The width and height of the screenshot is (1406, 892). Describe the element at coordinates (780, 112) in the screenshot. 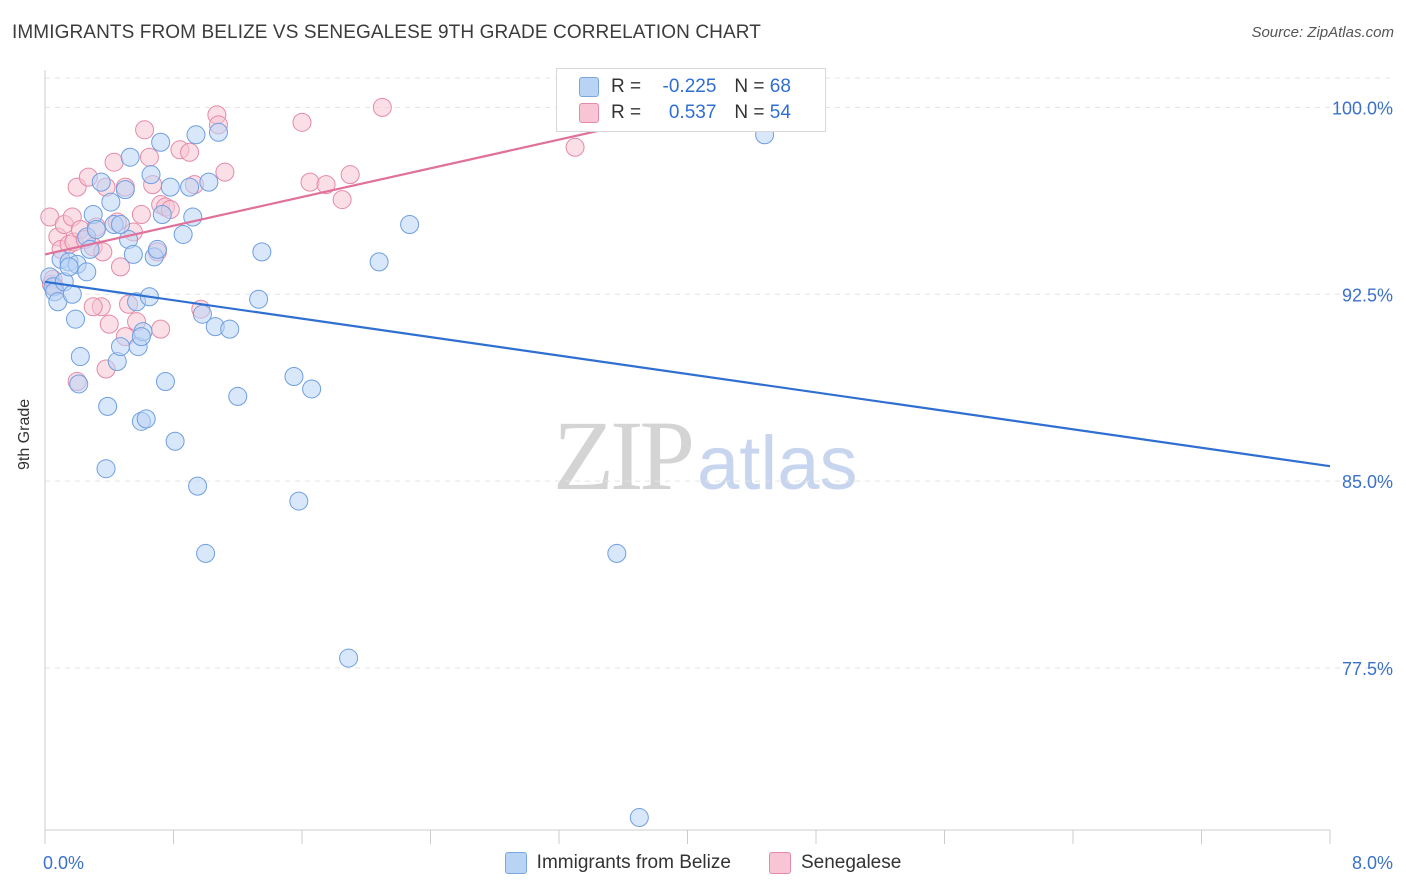

I see `n-value: 54` at that location.